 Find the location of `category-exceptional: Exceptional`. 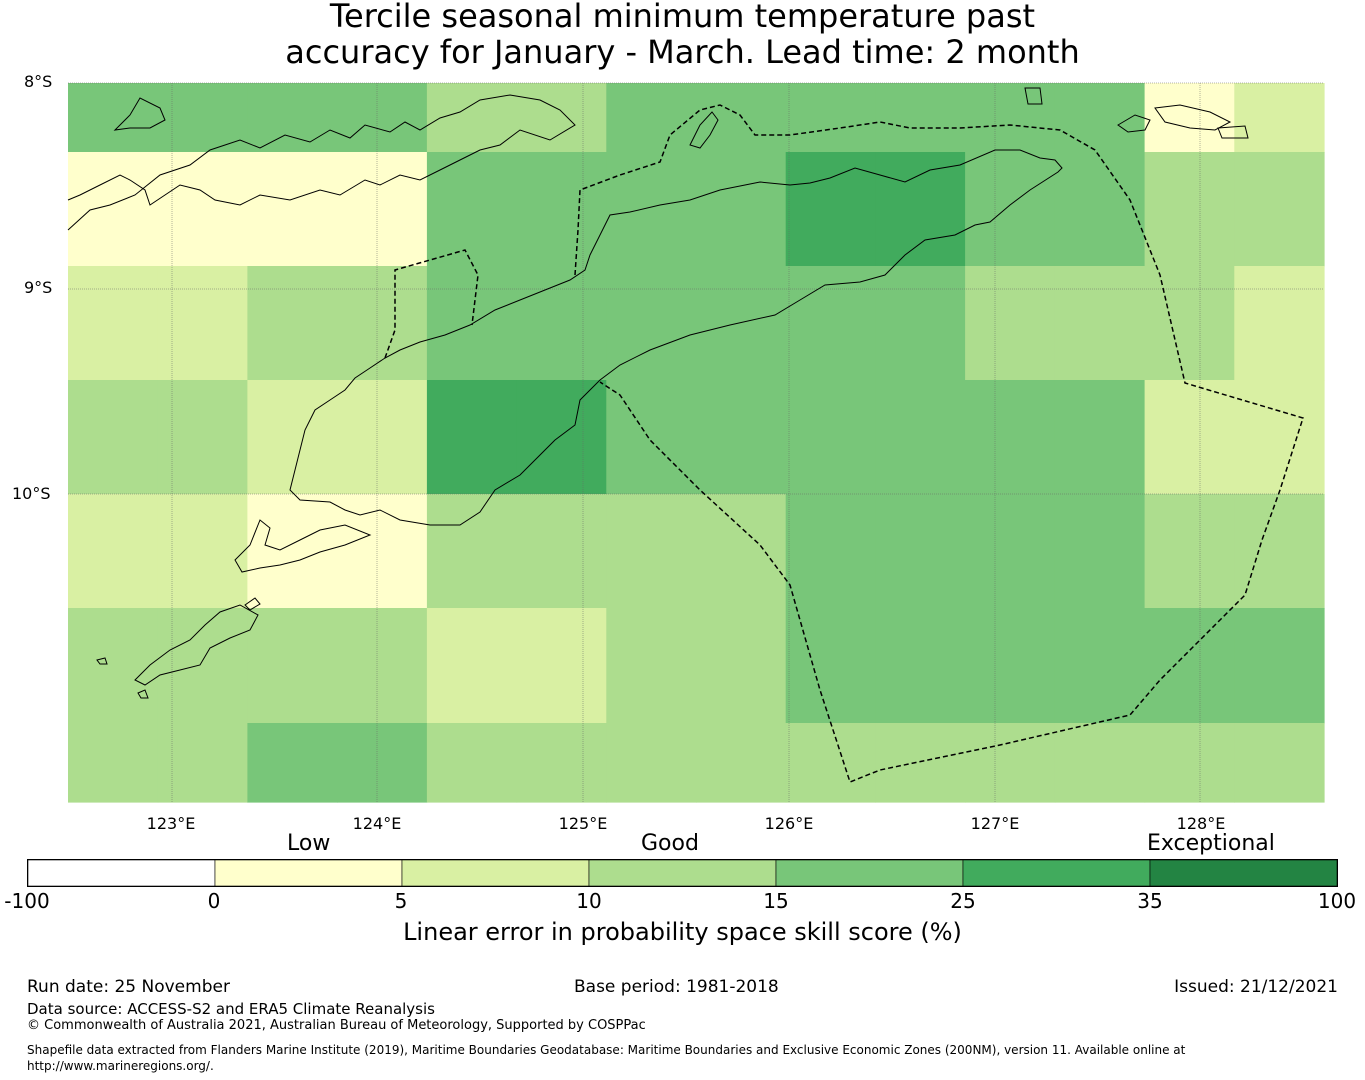

category-exceptional: Exceptional is located at coordinates (1211, 843).